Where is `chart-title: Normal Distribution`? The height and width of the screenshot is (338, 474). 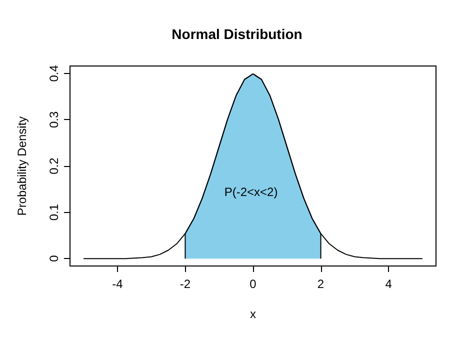
chart-title: Normal Distribution is located at coordinates (237, 34).